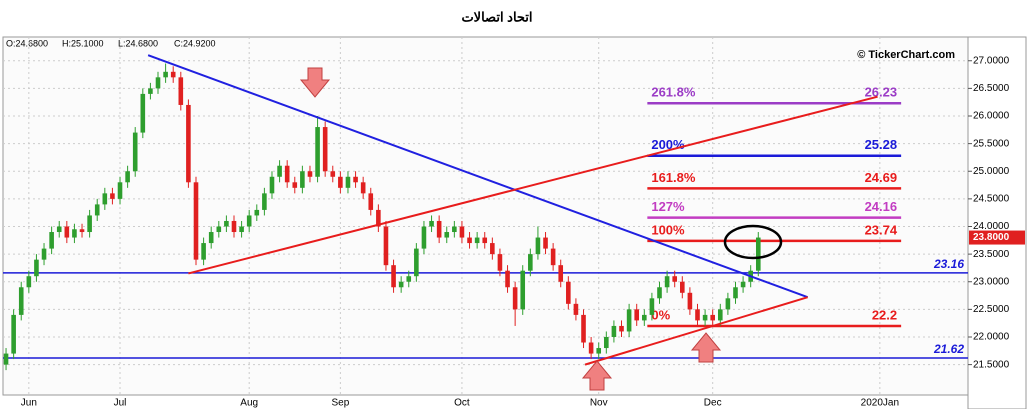 The height and width of the screenshot is (409, 1027). I want to click on highlight-ellipse, so click(753, 242).